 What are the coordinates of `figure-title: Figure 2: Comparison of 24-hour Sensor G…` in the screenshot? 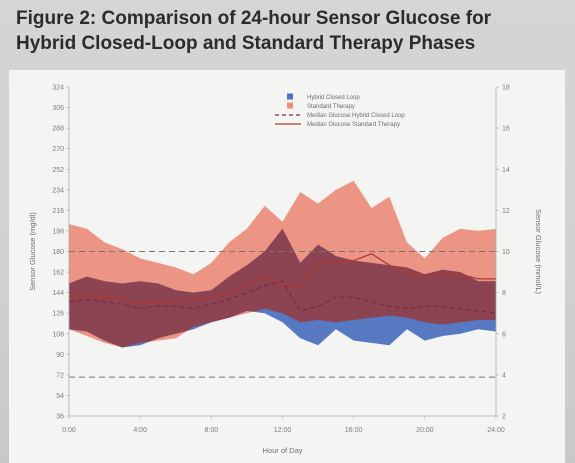 It's located at (291, 31).